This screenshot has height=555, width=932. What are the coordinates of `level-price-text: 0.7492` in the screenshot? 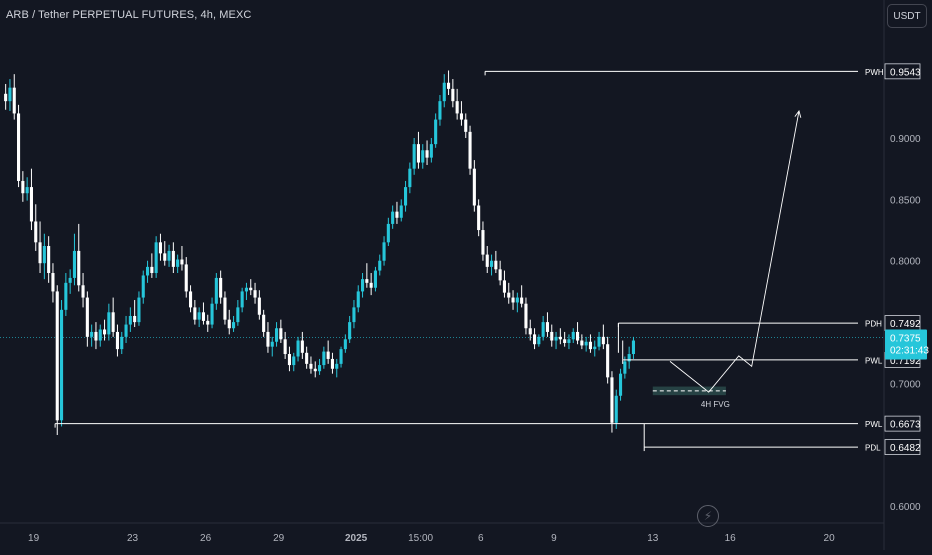 It's located at (905, 324).